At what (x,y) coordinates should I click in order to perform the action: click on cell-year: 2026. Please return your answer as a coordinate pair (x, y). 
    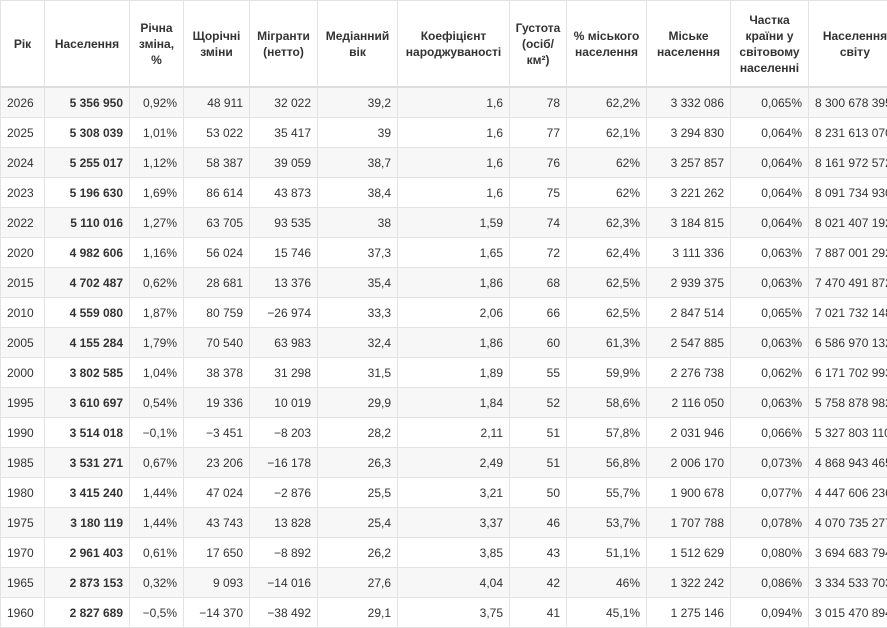
    Looking at the image, I should click on (23, 102).